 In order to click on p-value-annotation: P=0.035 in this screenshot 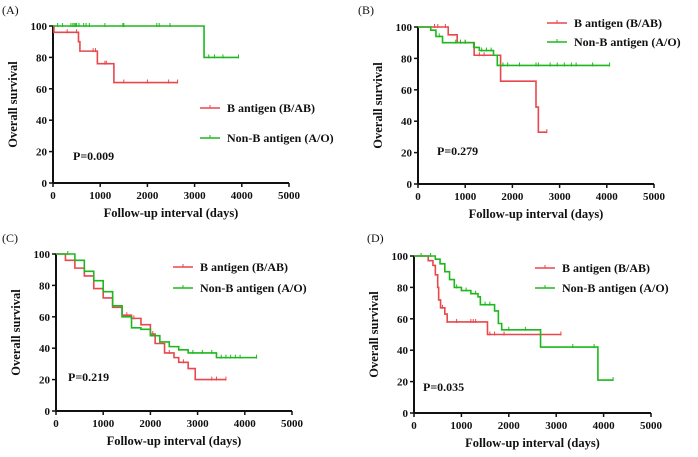, I will do `click(443, 387)`.